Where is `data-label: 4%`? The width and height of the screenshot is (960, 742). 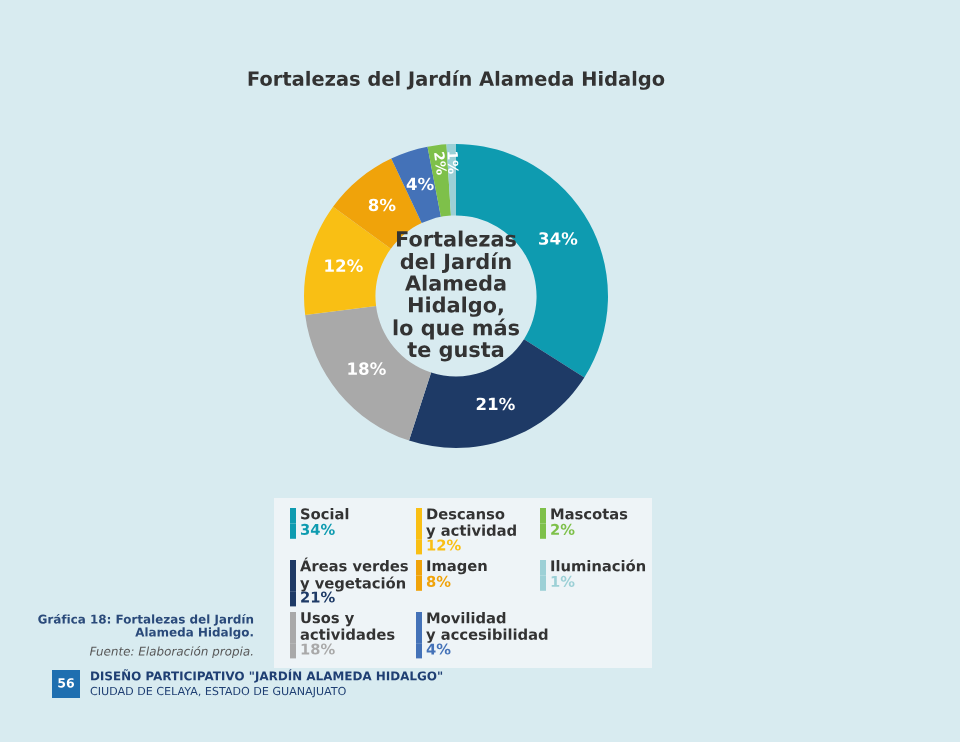 data-label: 4% is located at coordinates (420, 184).